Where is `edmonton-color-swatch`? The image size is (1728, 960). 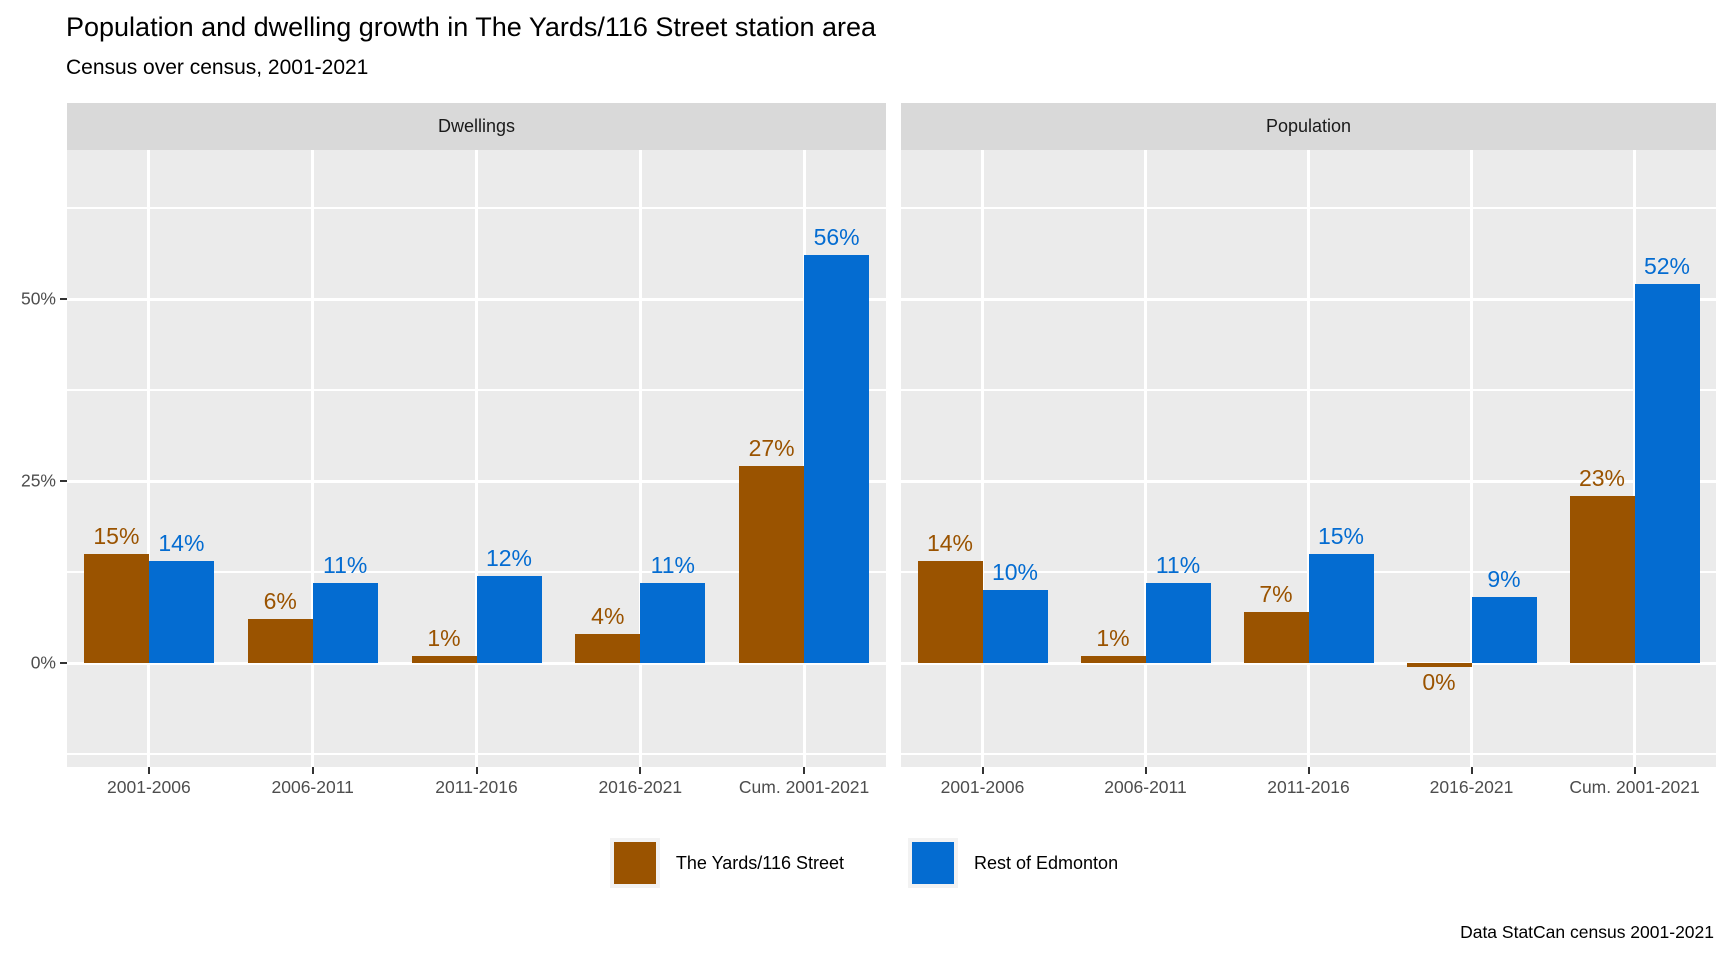
edmonton-color-swatch is located at coordinates (933, 863).